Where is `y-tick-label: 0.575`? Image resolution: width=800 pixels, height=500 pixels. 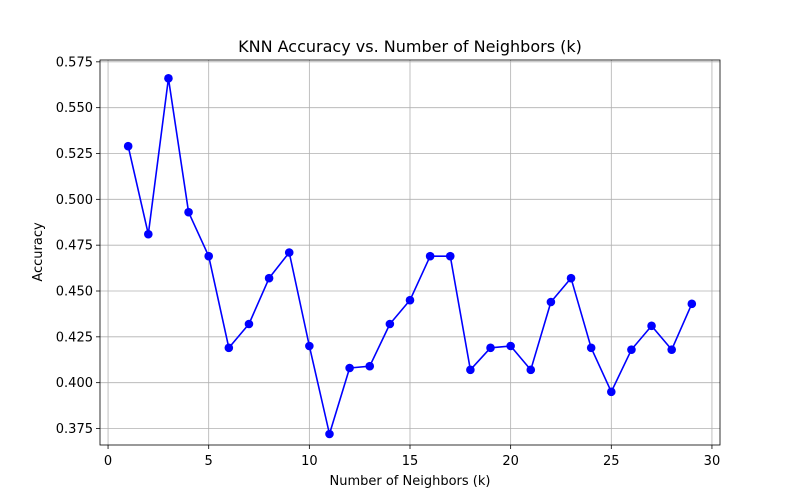
y-tick-label: 0.575 is located at coordinates (74, 62).